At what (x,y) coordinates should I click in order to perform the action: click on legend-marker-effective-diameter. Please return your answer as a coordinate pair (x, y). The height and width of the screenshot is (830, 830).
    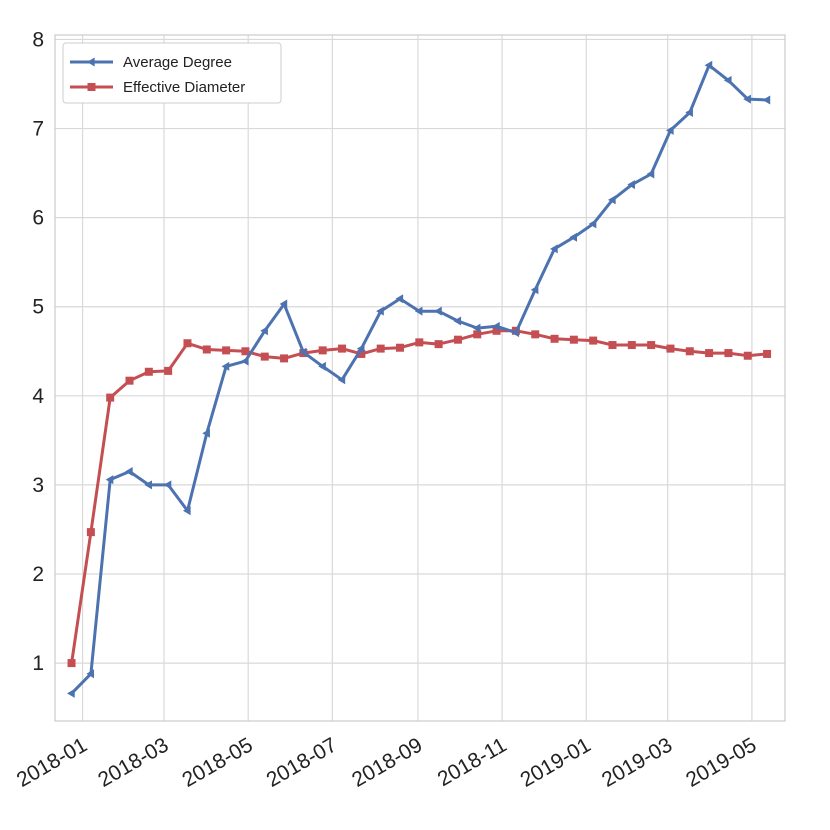
    Looking at the image, I should click on (91, 87).